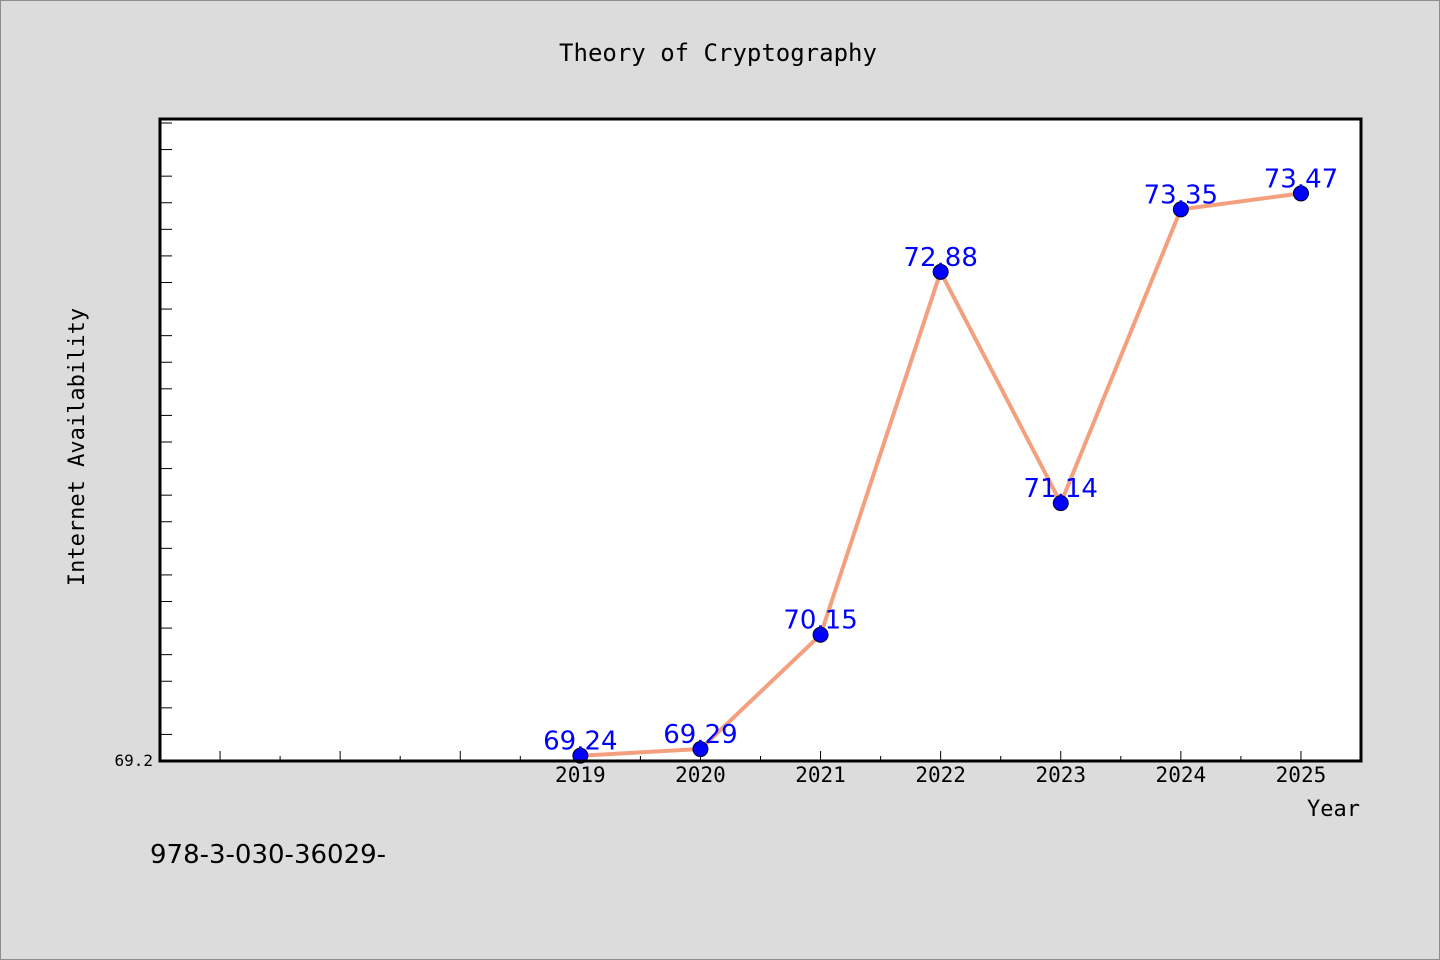  Describe the element at coordinates (166, 428) in the screenshot. I see `y-axis-minor-ticks` at that location.